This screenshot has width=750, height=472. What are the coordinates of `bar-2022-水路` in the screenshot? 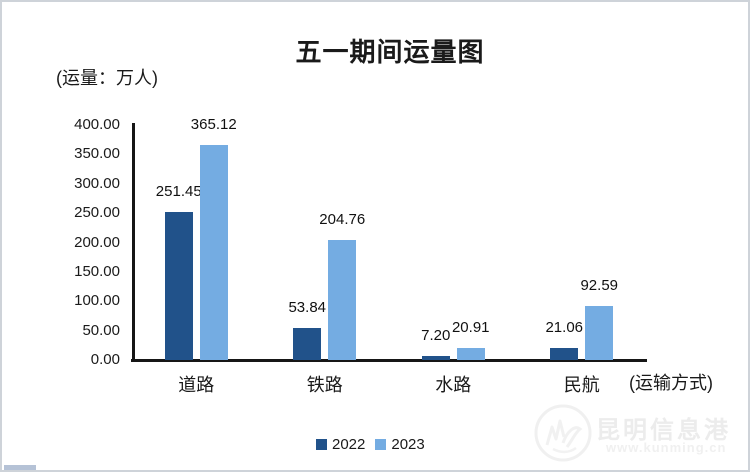 It's located at (435, 357).